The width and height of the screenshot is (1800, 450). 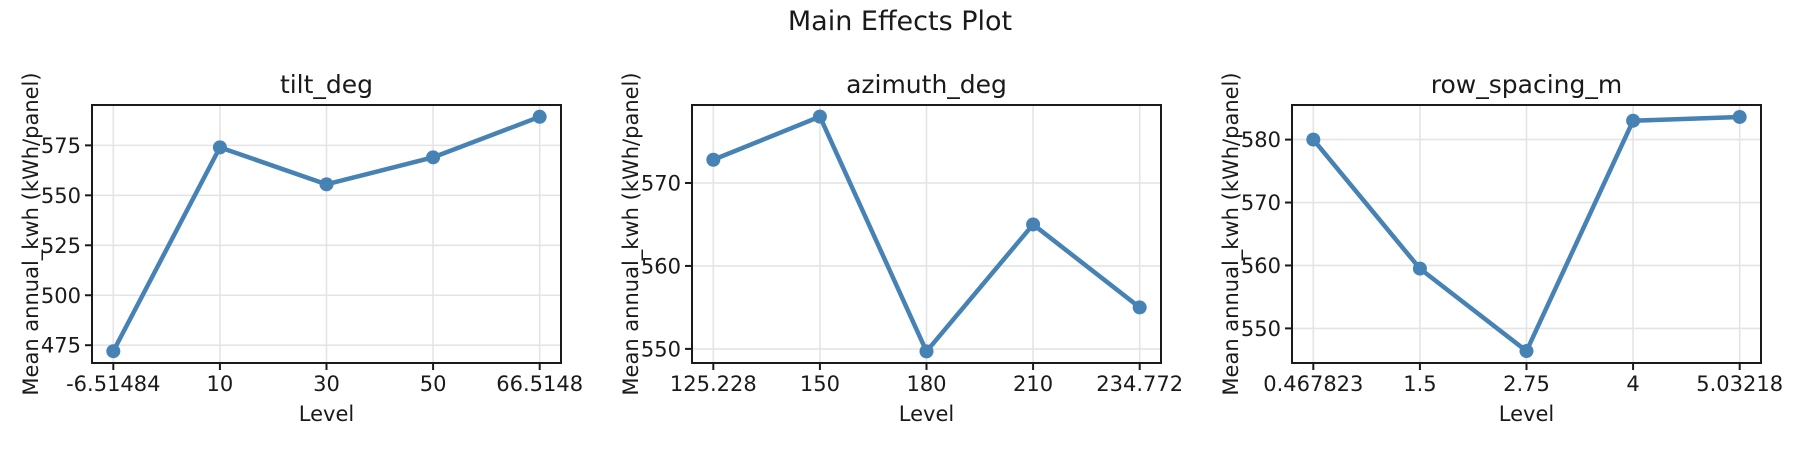 I want to click on x-tick-label: 0.467823, so click(x=1313, y=384).